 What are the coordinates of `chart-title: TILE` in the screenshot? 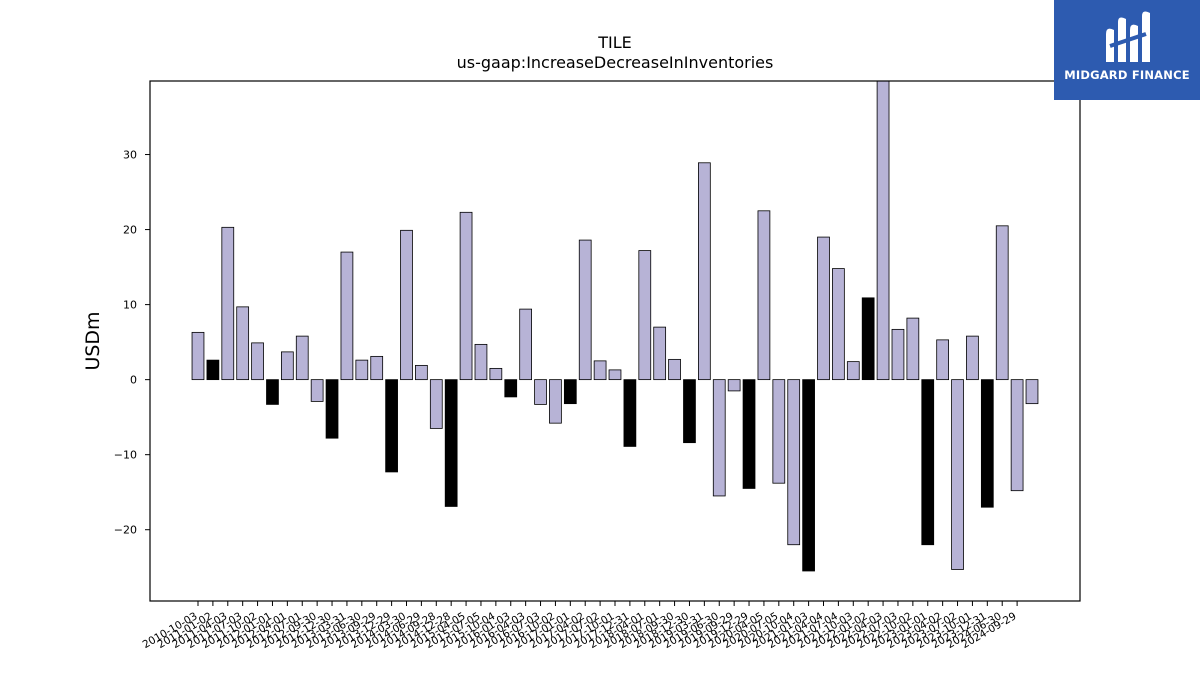 It's located at (614, 42).